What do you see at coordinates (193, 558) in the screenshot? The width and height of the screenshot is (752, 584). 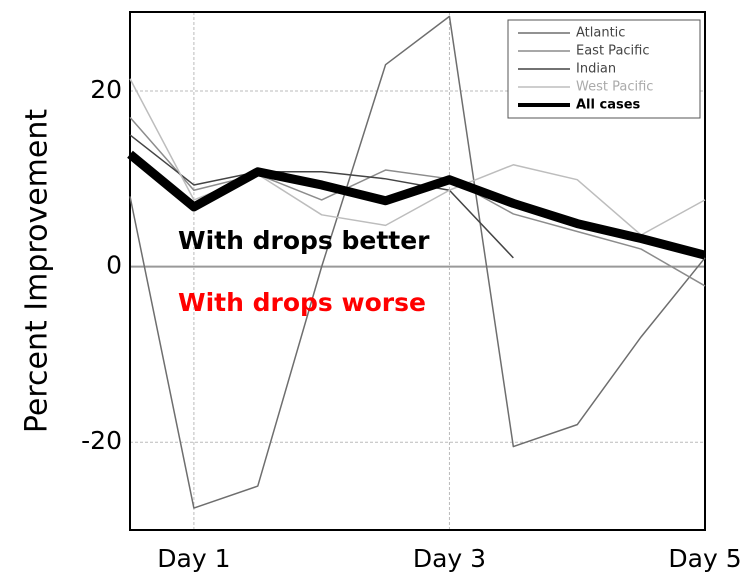 I see `x-tick-label: Day 1` at bounding box center [193, 558].